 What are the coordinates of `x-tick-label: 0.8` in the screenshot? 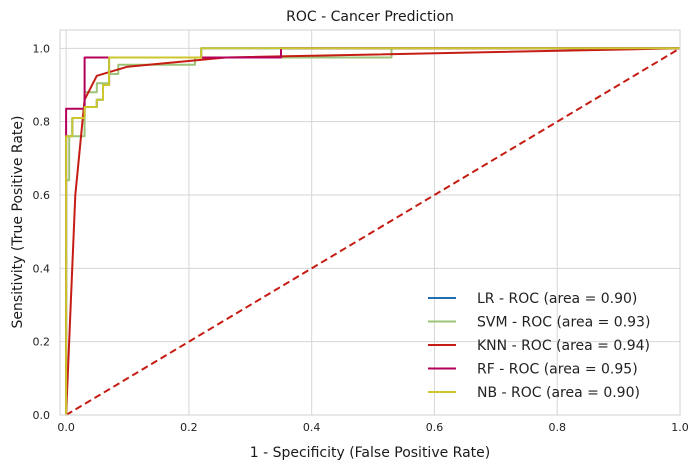 It's located at (557, 427).